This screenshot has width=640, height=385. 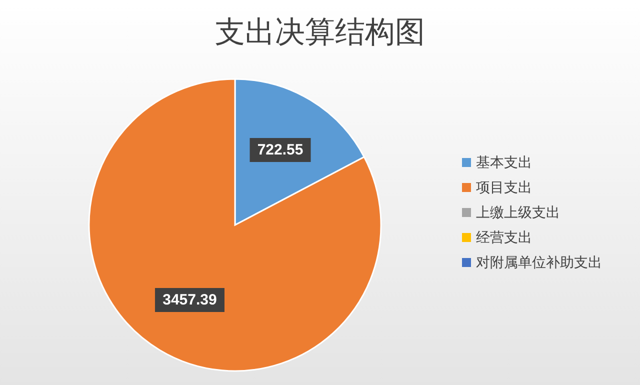 I want to click on legend-label: 经营支出, so click(x=504, y=237).